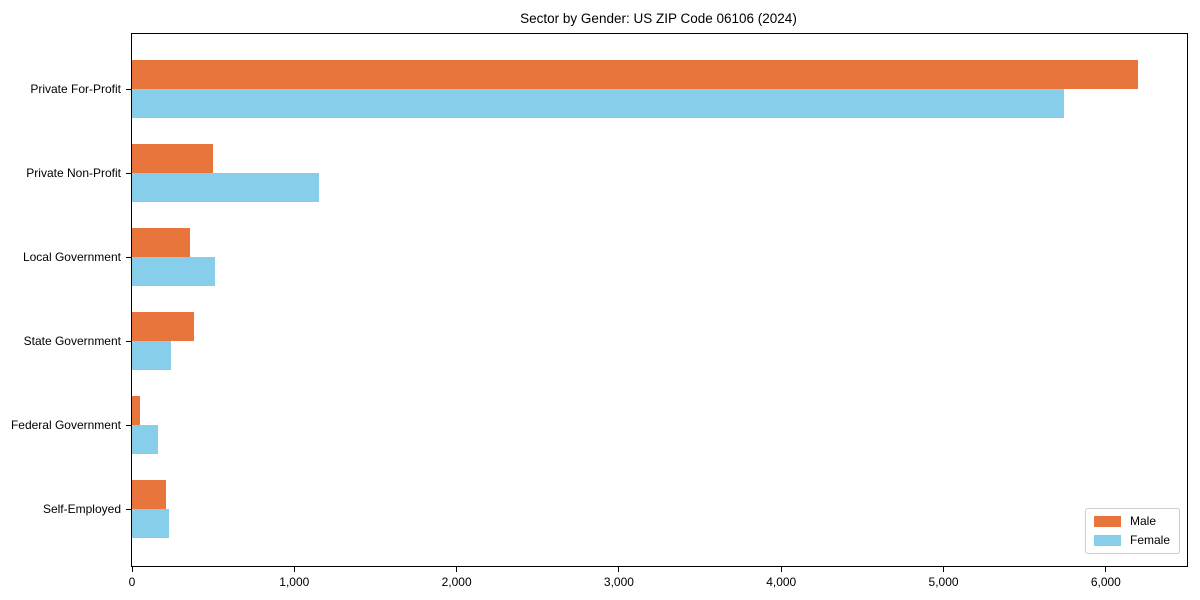  Describe the element at coordinates (1107, 540) in the screenshot. I see `female-series-swatch` at that location.